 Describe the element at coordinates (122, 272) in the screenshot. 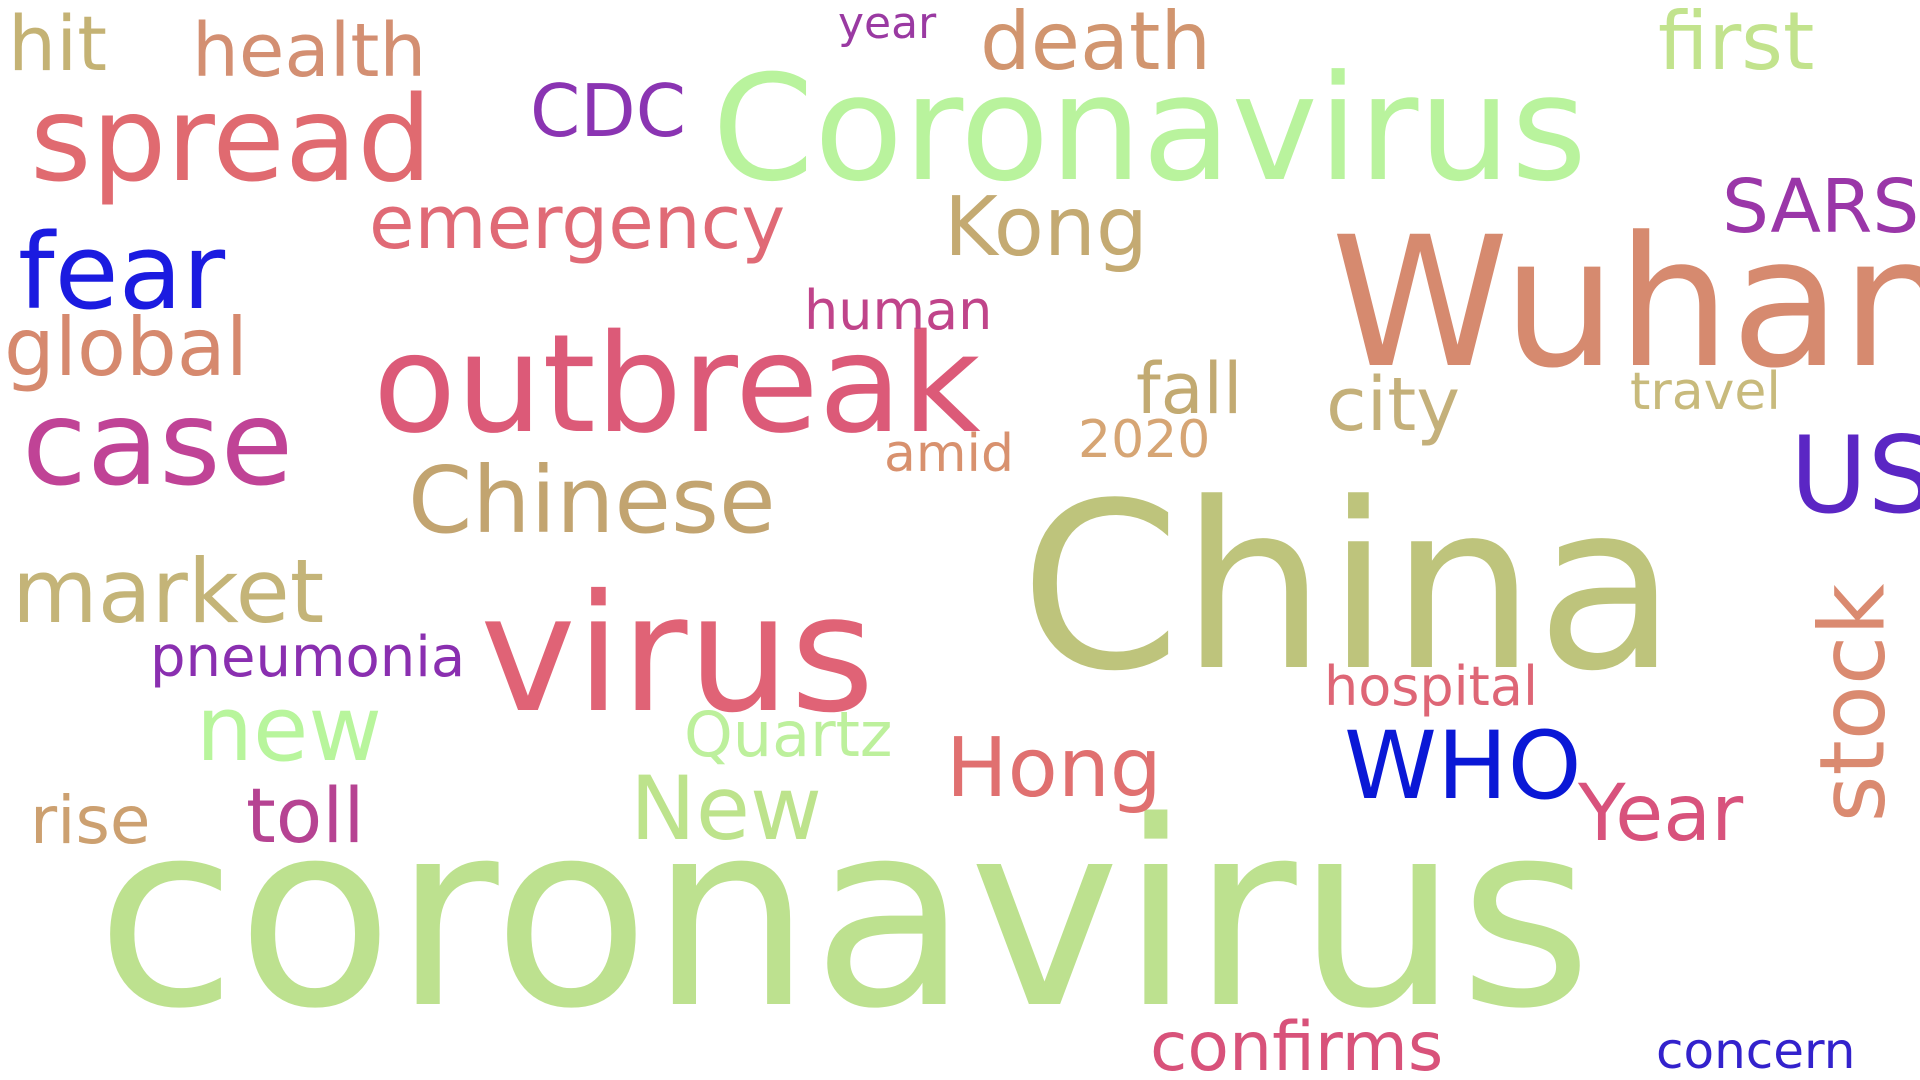

I see `word-fear: fear` at that location.